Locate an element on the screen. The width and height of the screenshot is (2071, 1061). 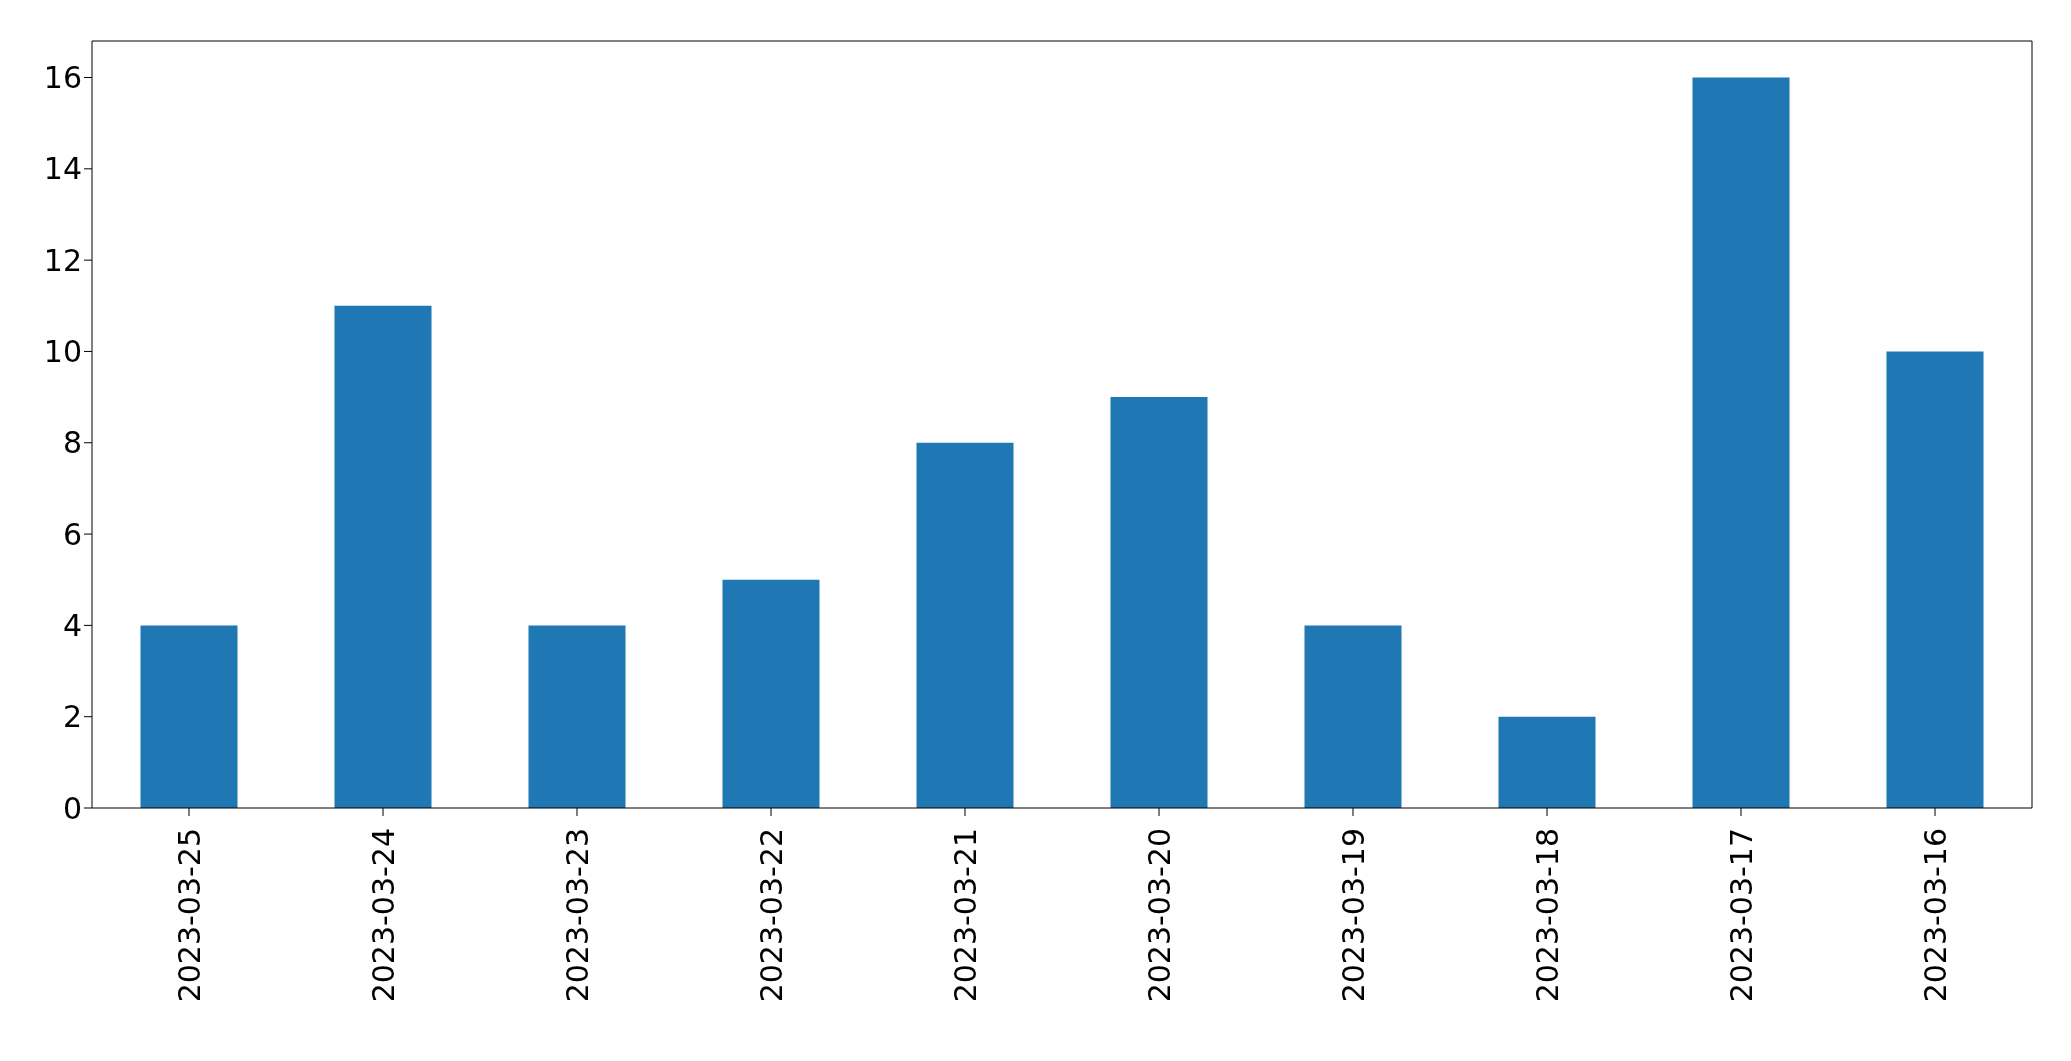
x-tick-label: 2023-03-18 is located at coordinates (1547, 915).